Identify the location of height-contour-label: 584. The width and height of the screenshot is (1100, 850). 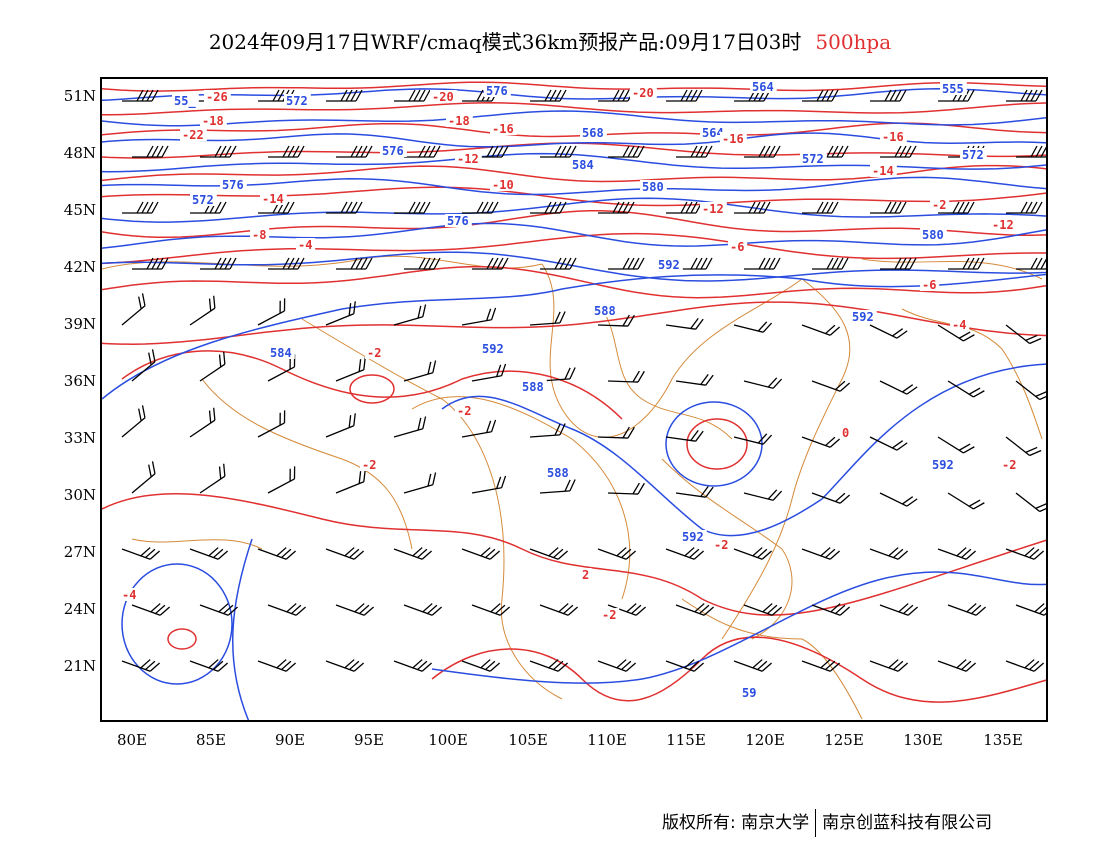
(281, 353).